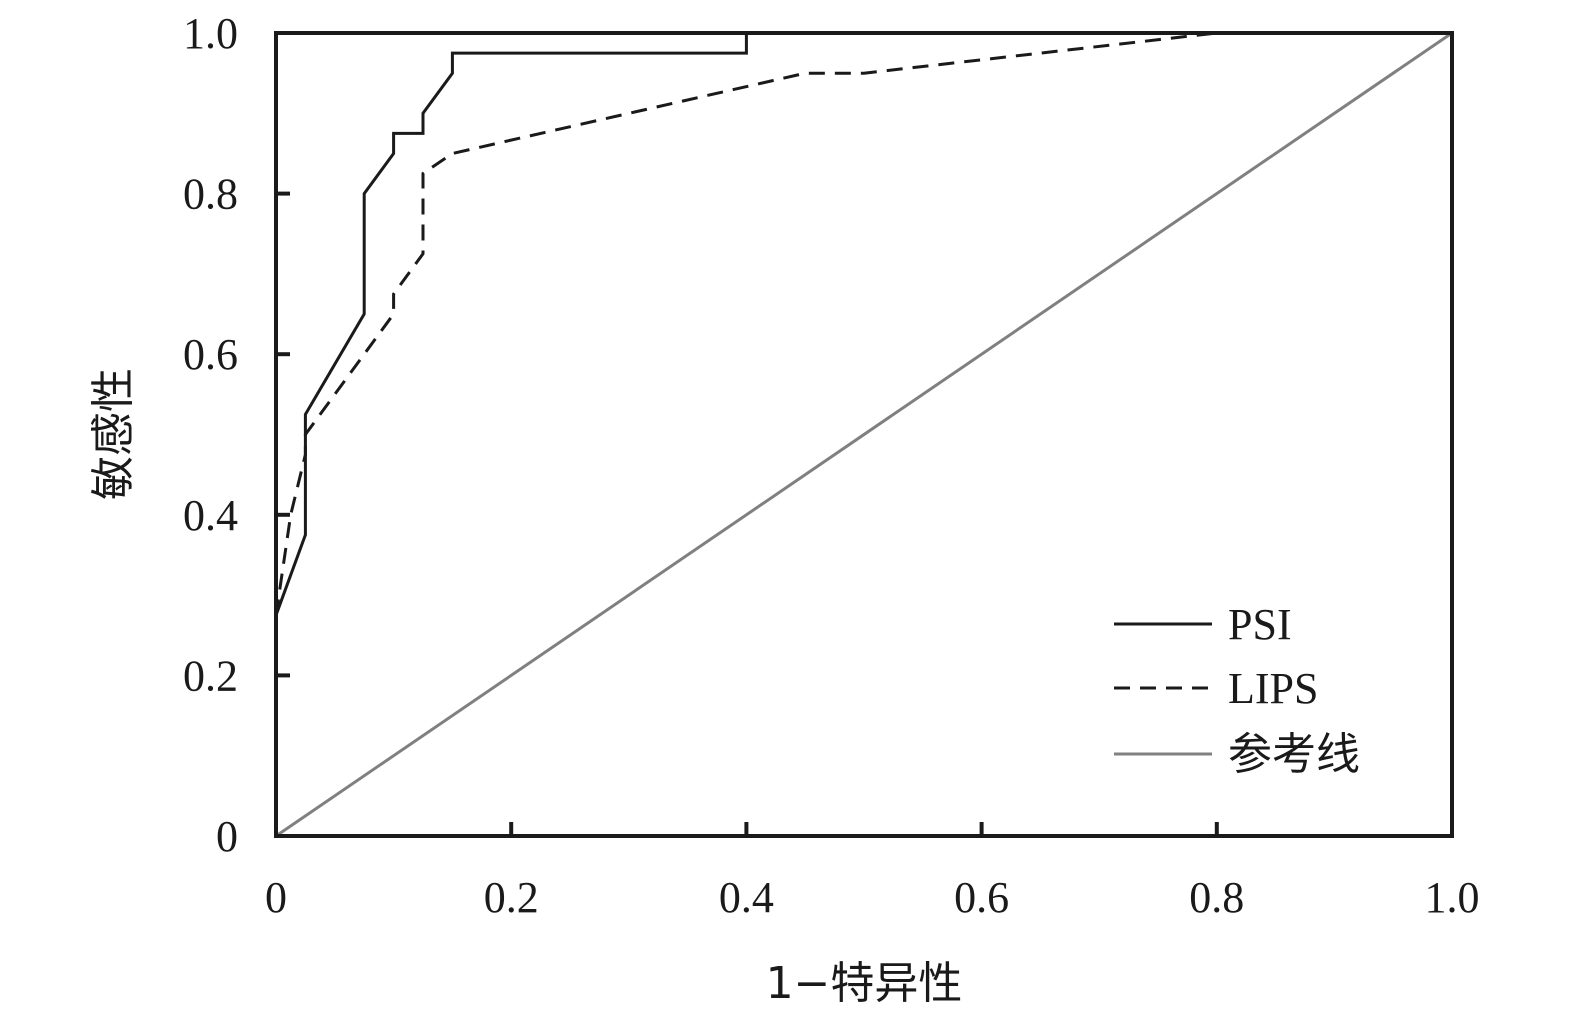 This screenshot has height=1024, width=1575. Describe the element at coordinates (864, 983) in the screenshot. I see `x-axis-title: 1−特异性` at that location.